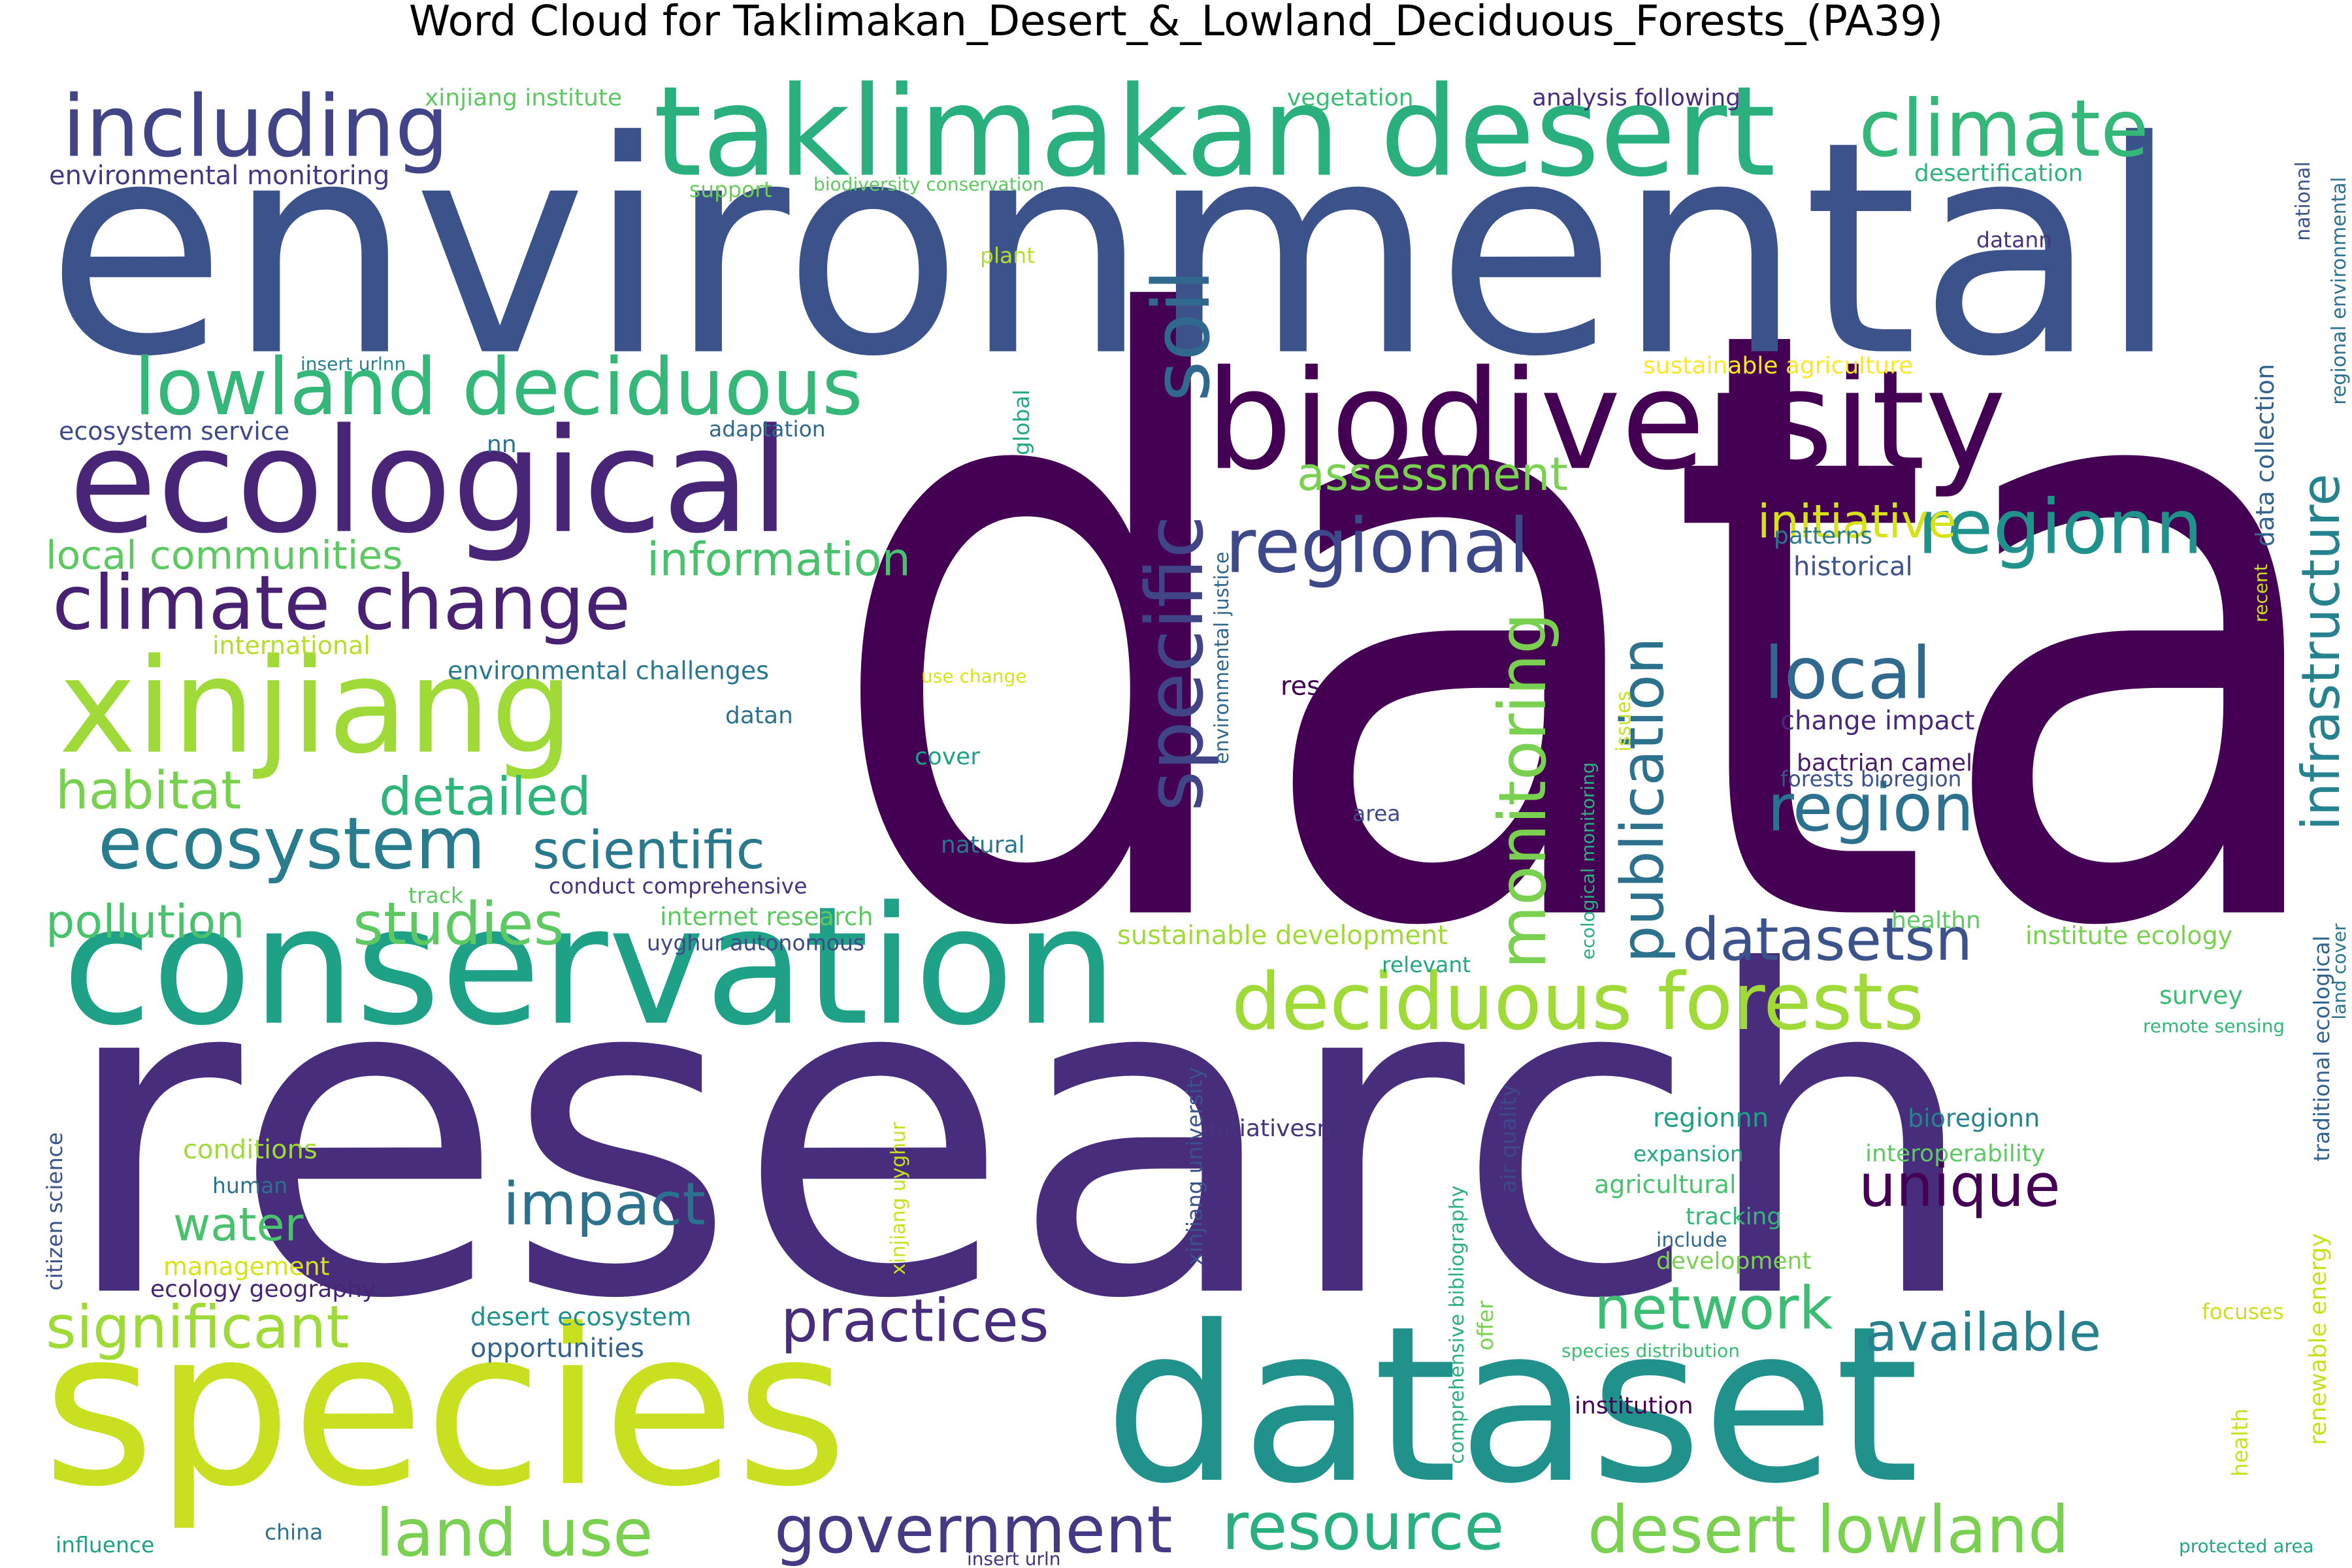 The width and height of the screenshot is (2352, 1568). I want to click on word-renewable-energy: renewable energy, so click(2318, 1339).